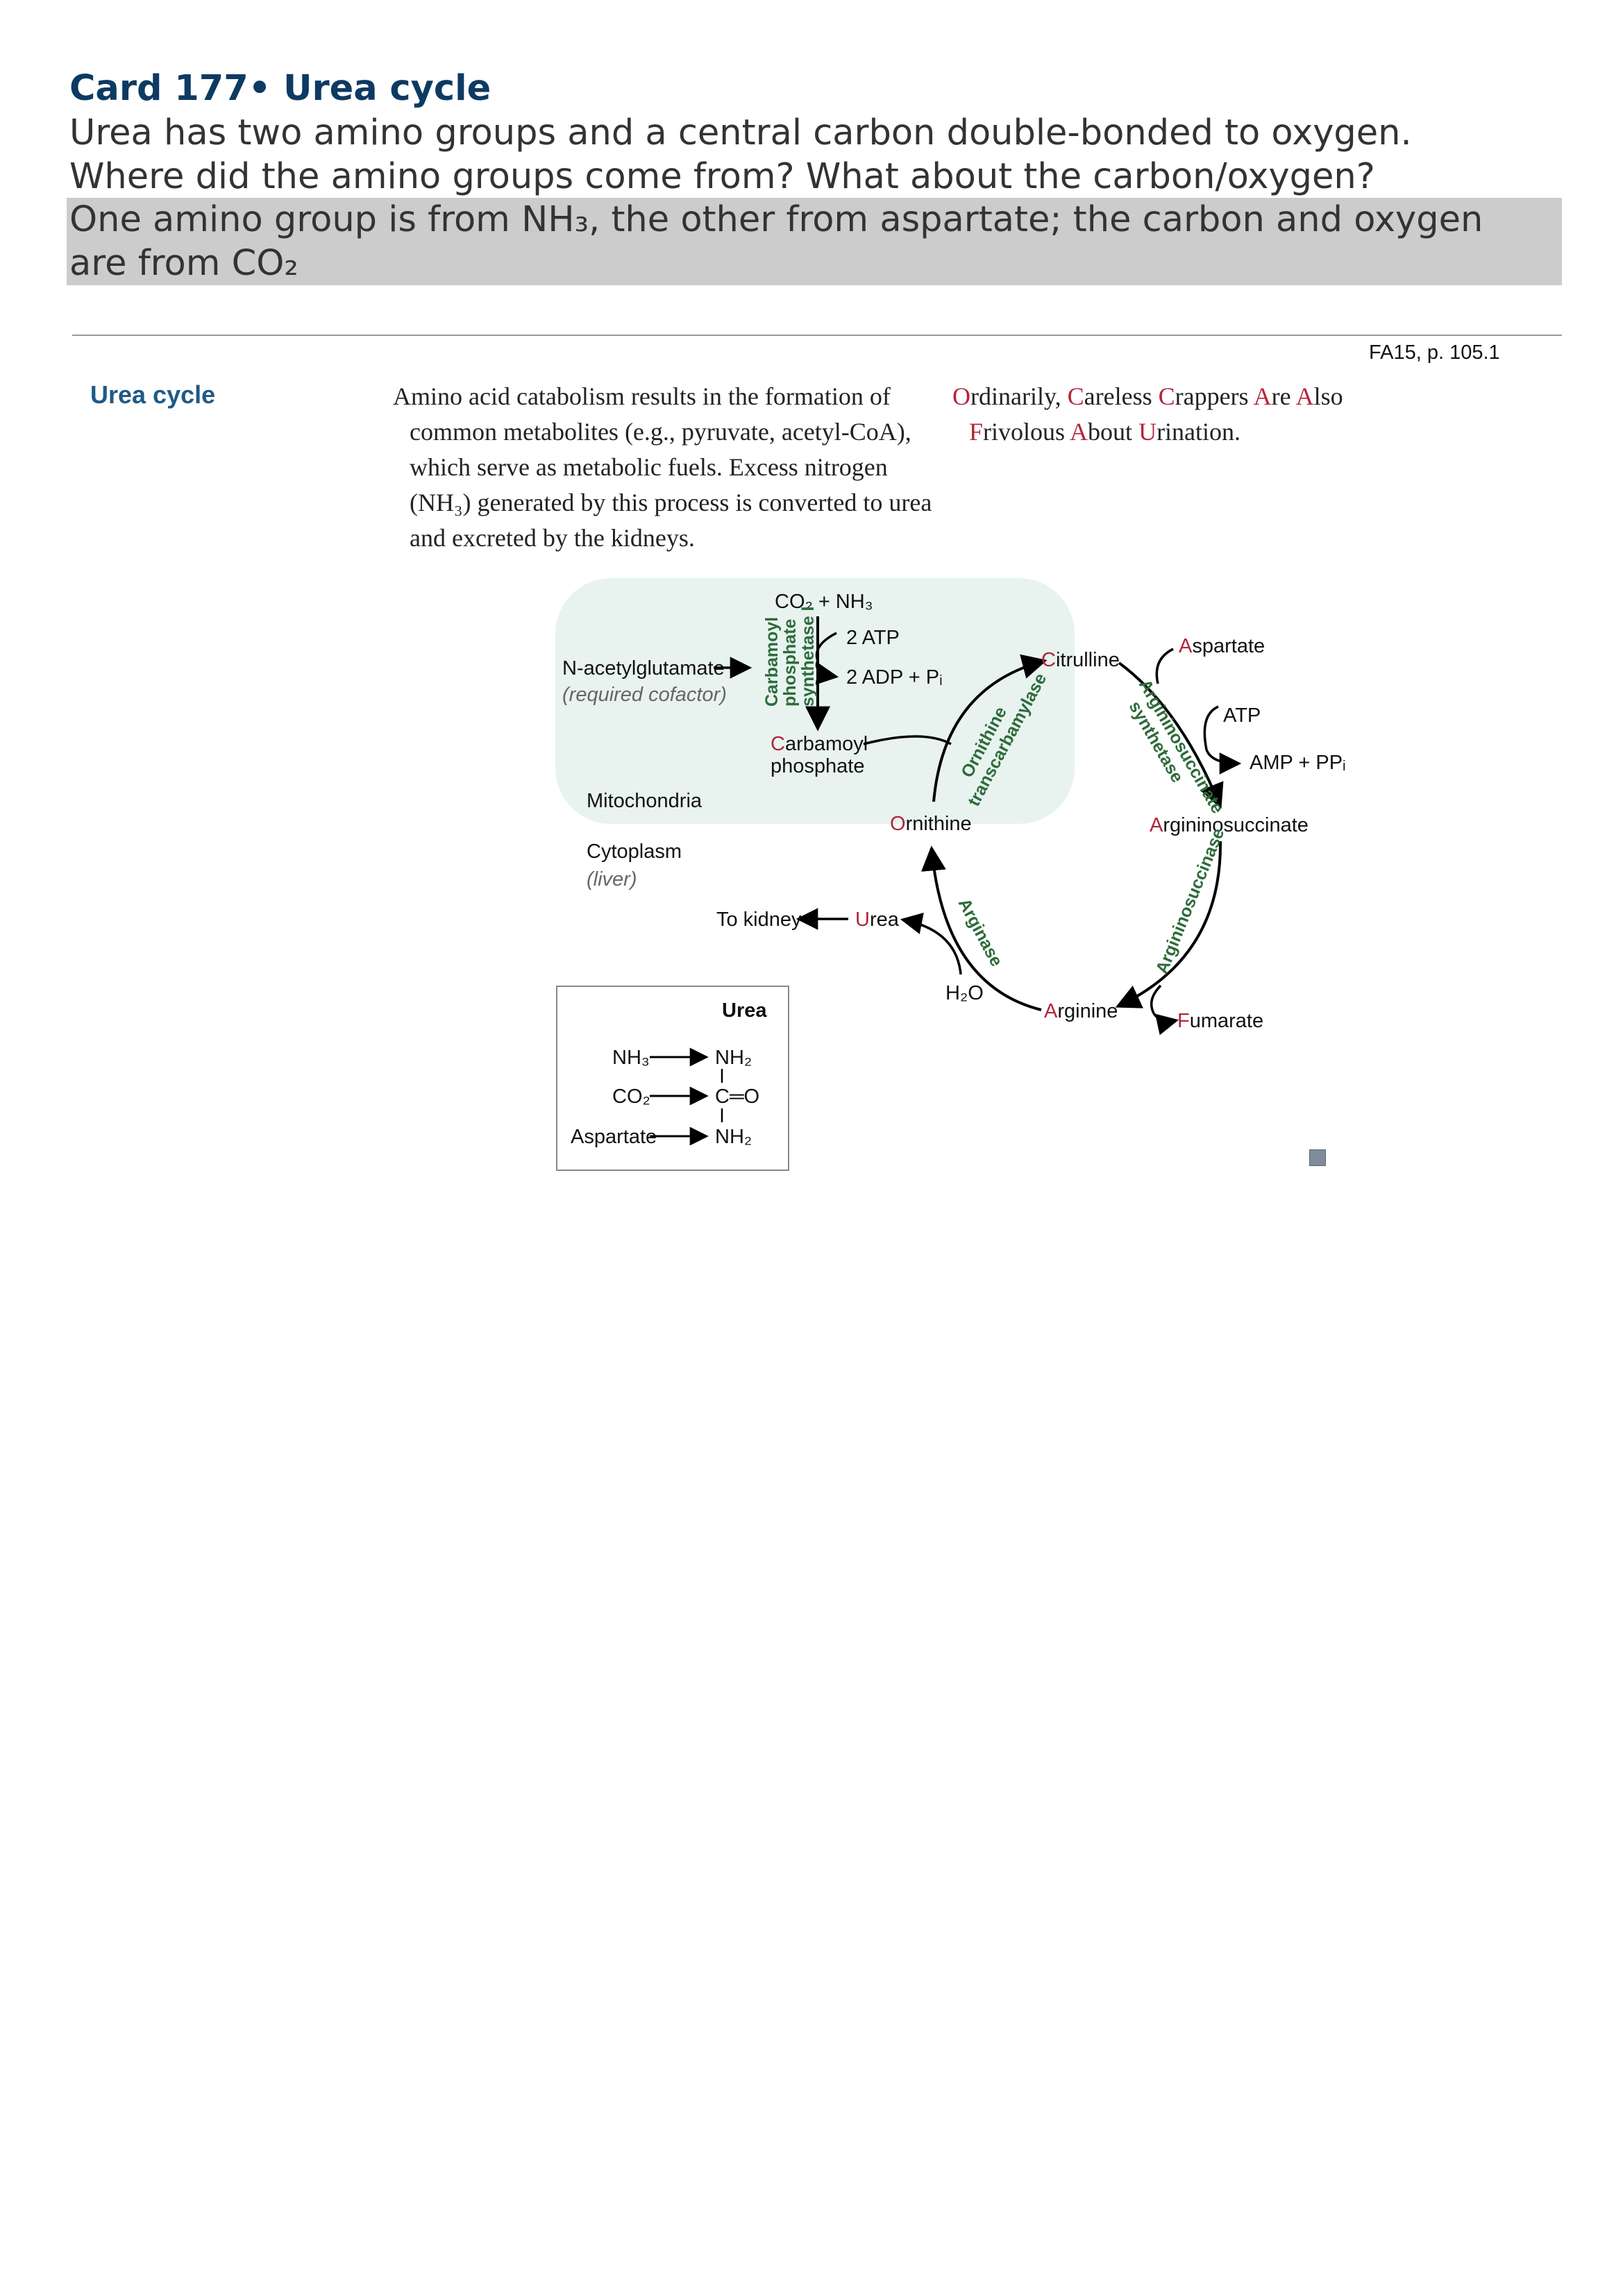 This screenshot has height=2296, width=1623. I want to click on mnemonic-word: Careless, so click(1113, 396).